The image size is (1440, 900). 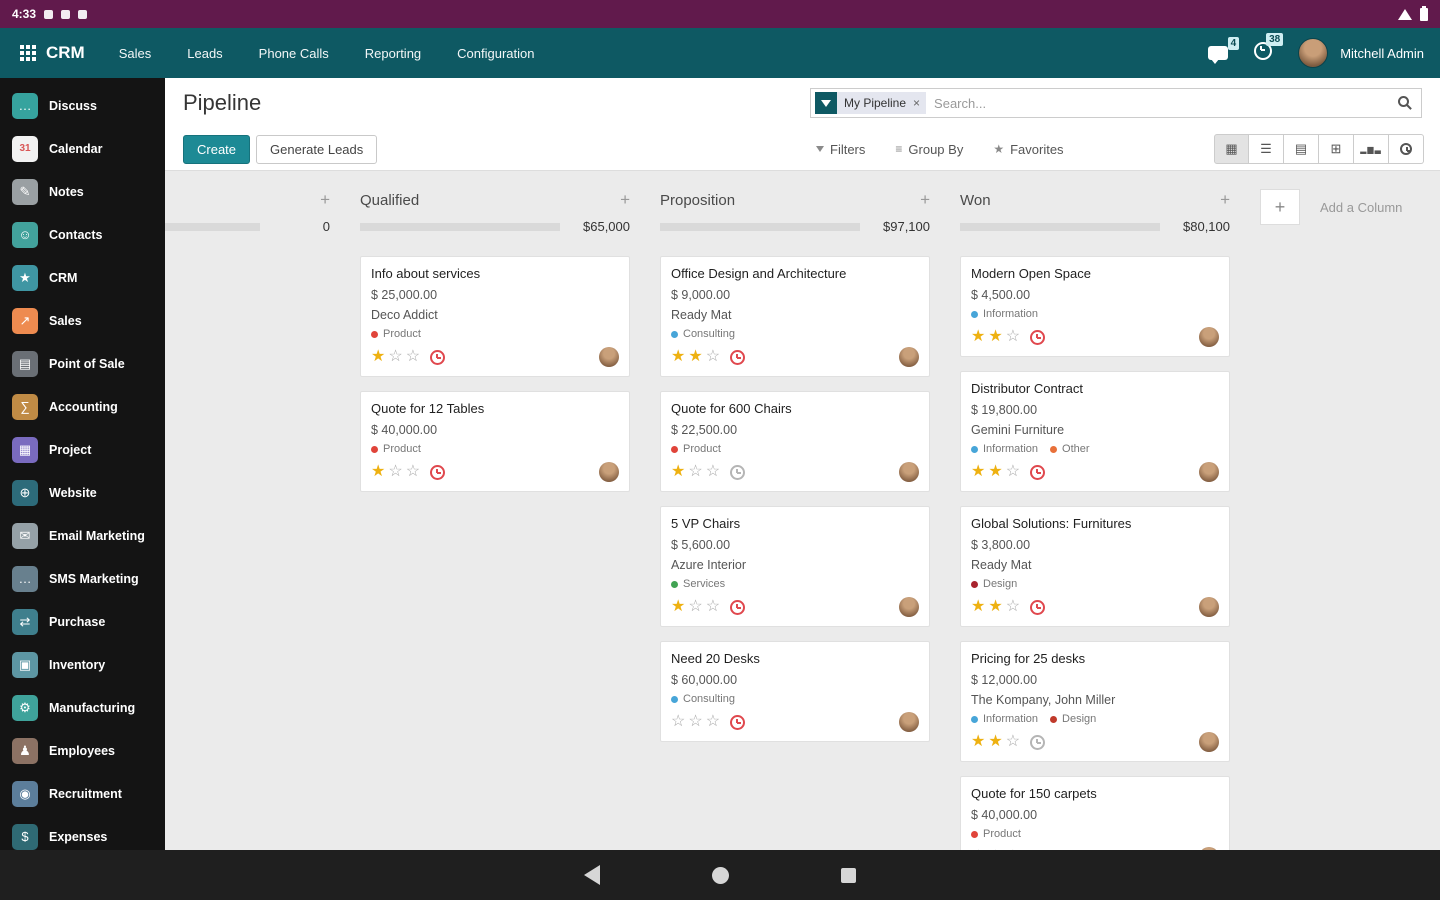 What do you see at coordinates (1382, 53) in the screenshot?
I see `user-name: Mitchell Admin` at bounding box center [1382, 53].